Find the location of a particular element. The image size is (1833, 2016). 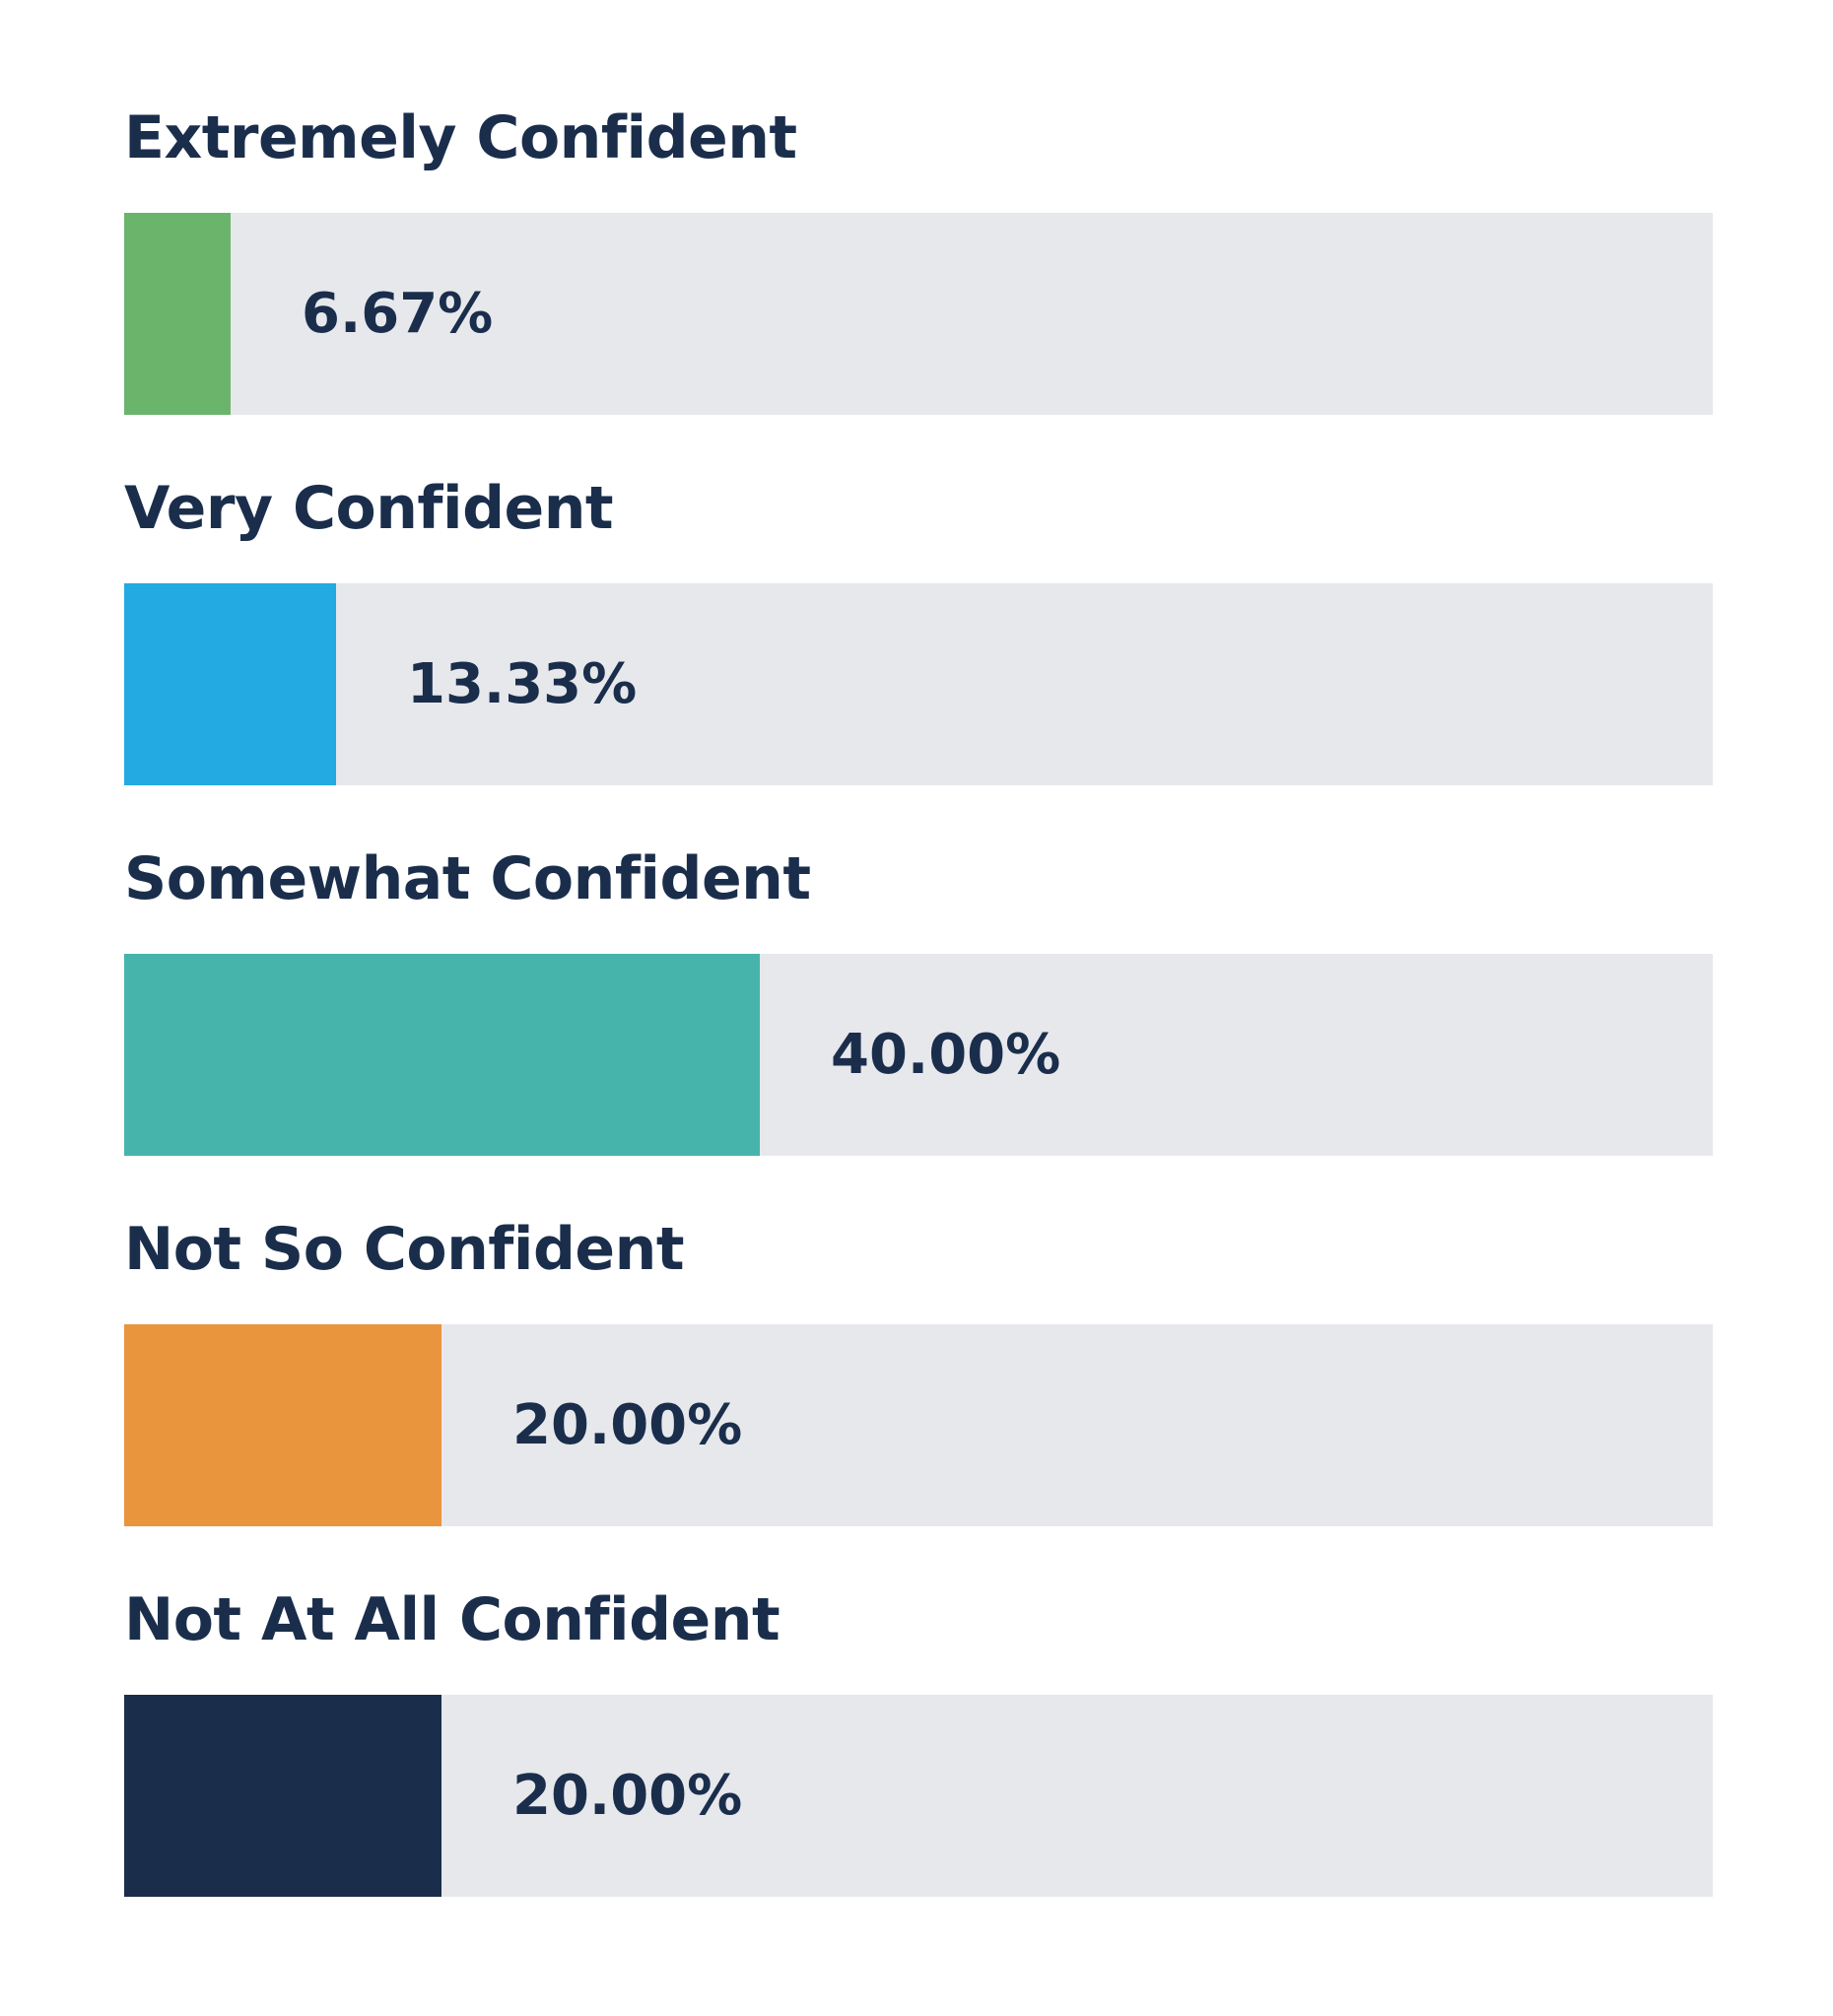

bar-track: 13.33% is located at coordinates (918, 684).